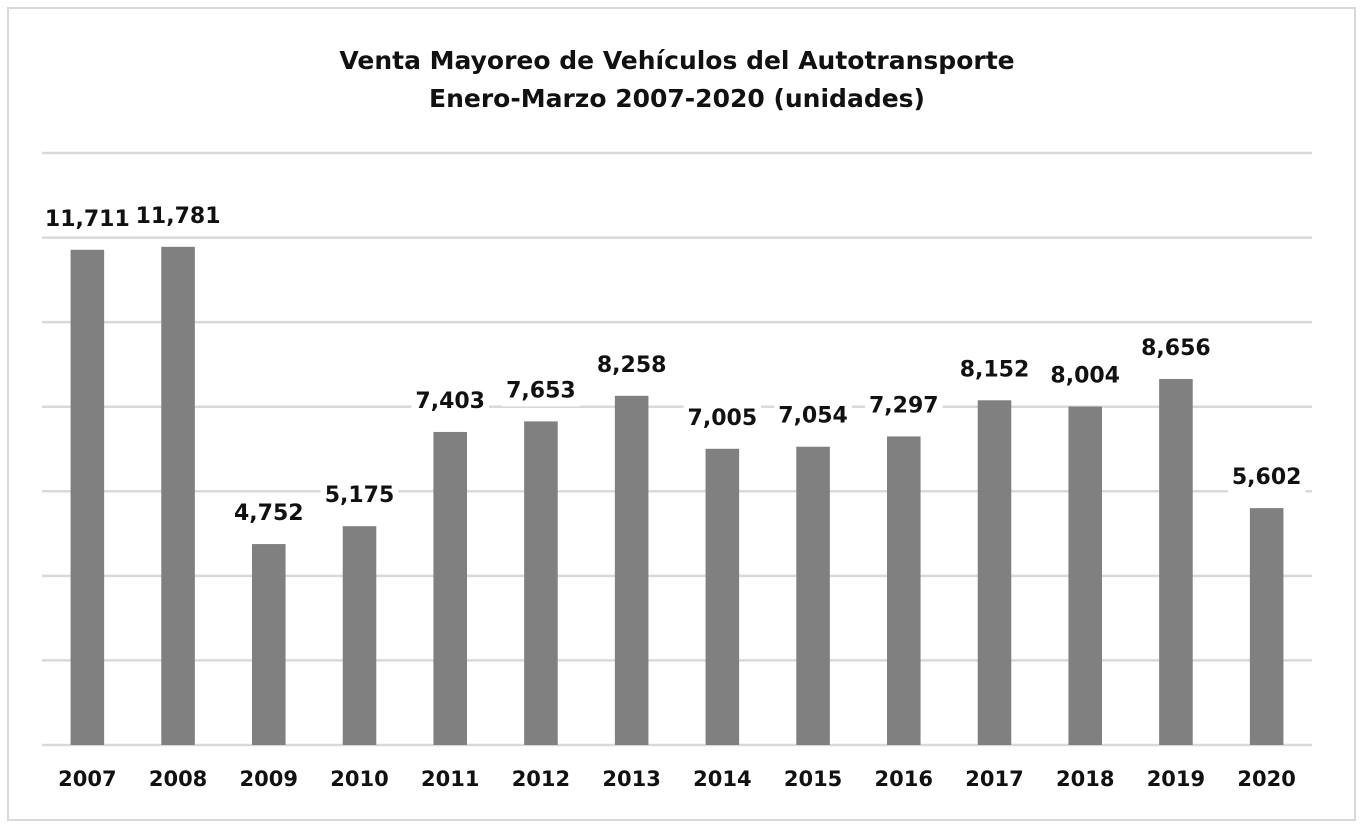  I want to click on x-tick-label: 2007, so click(87, 779).